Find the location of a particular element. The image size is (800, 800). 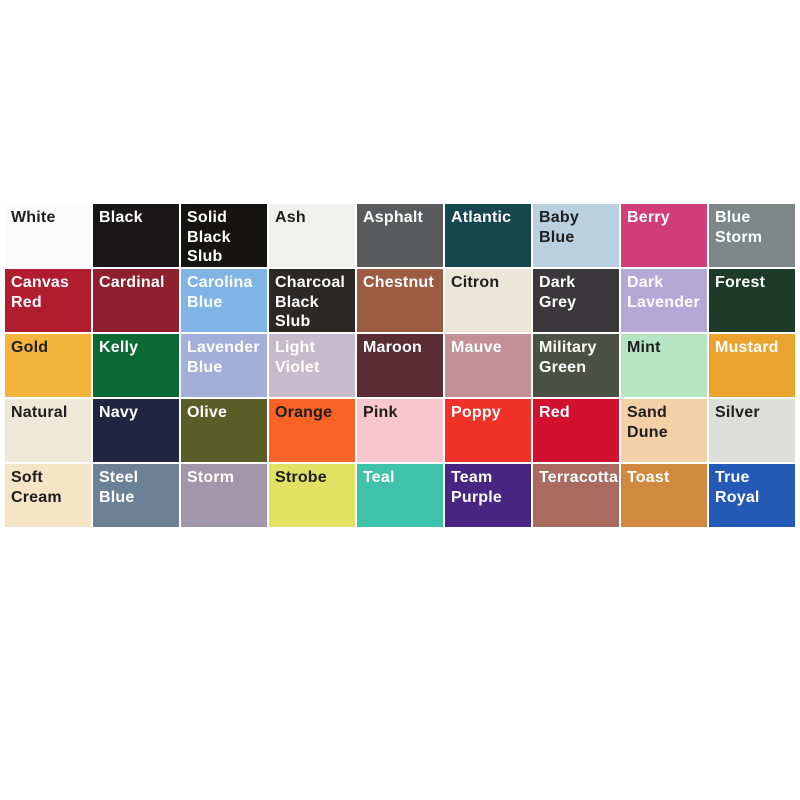

color-swatch: Steel Blue is located at coordinates (136, 495).